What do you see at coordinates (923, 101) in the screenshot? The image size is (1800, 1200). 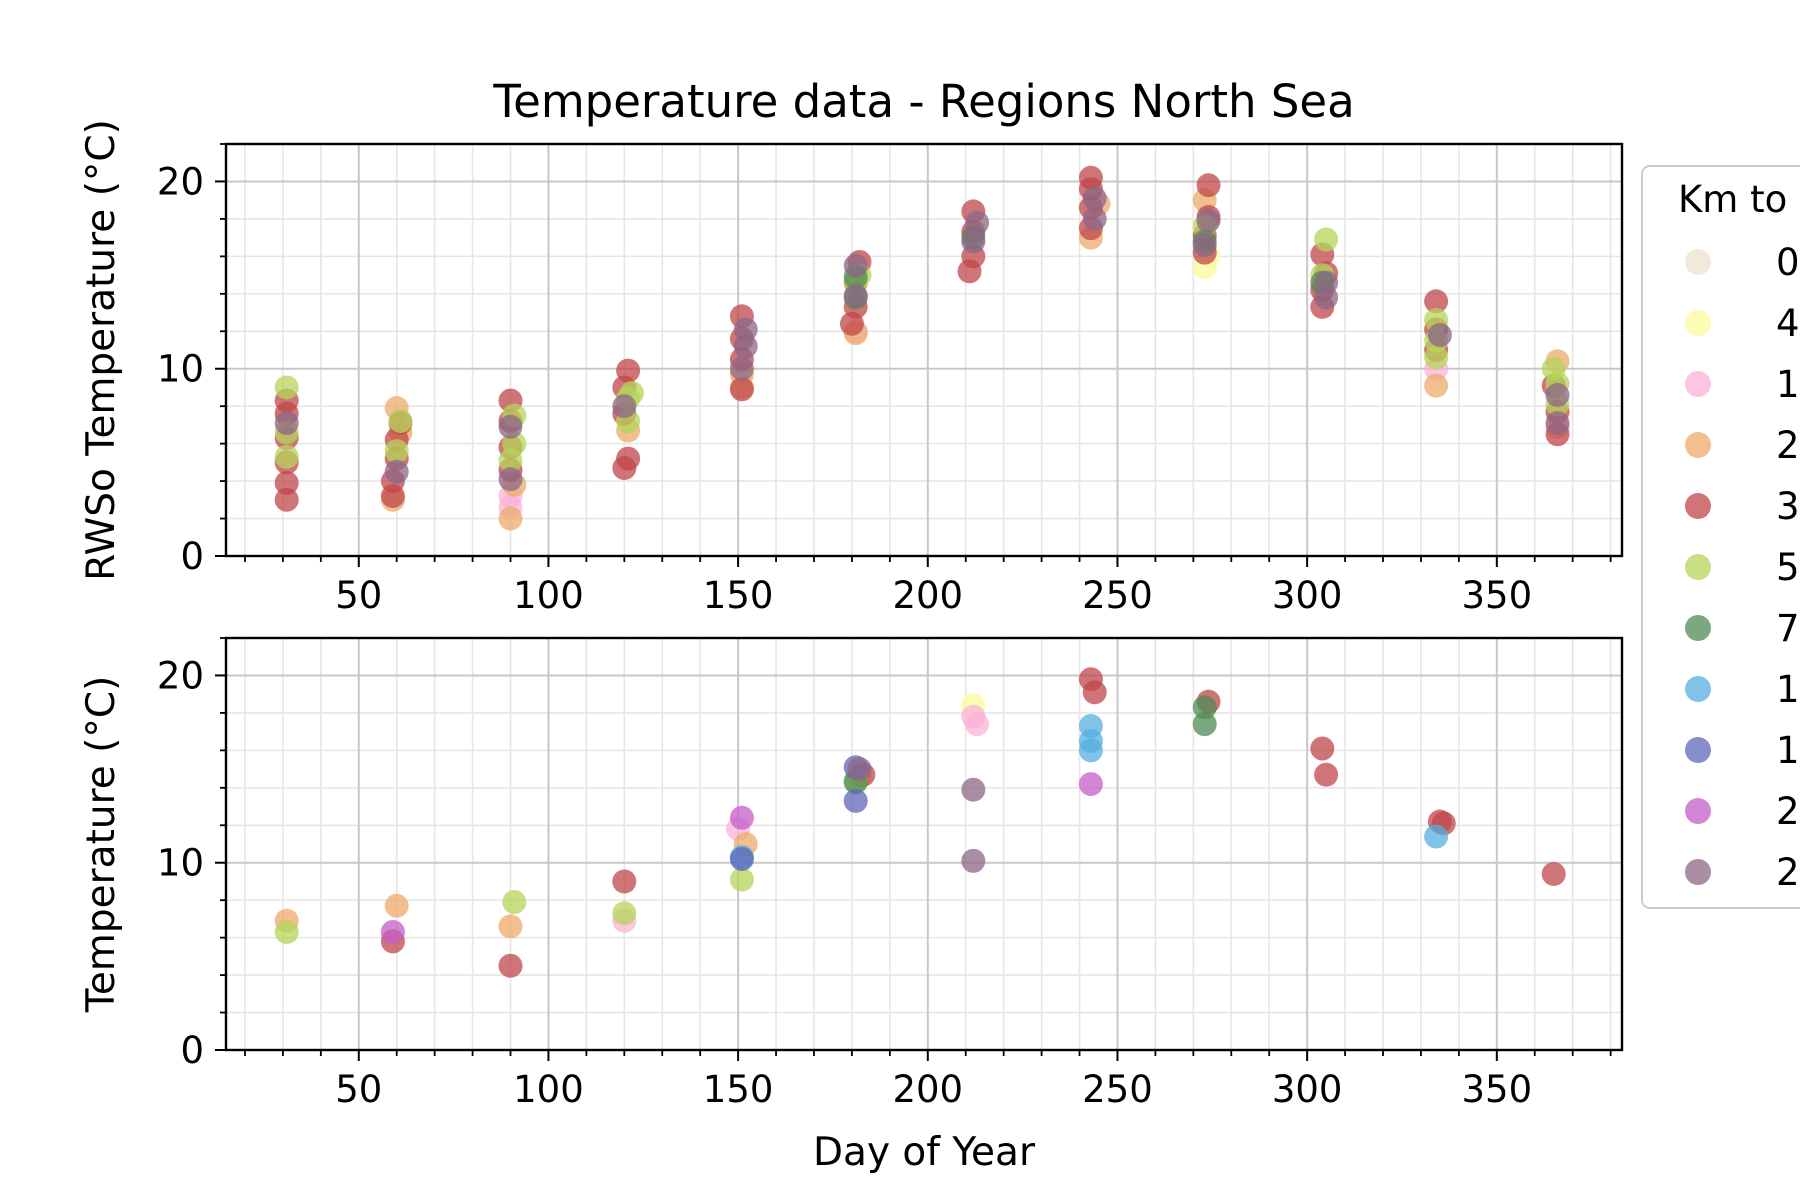 I see `chart-title: Temperature data - Regions North Sea` at bounding box center [923, 101].